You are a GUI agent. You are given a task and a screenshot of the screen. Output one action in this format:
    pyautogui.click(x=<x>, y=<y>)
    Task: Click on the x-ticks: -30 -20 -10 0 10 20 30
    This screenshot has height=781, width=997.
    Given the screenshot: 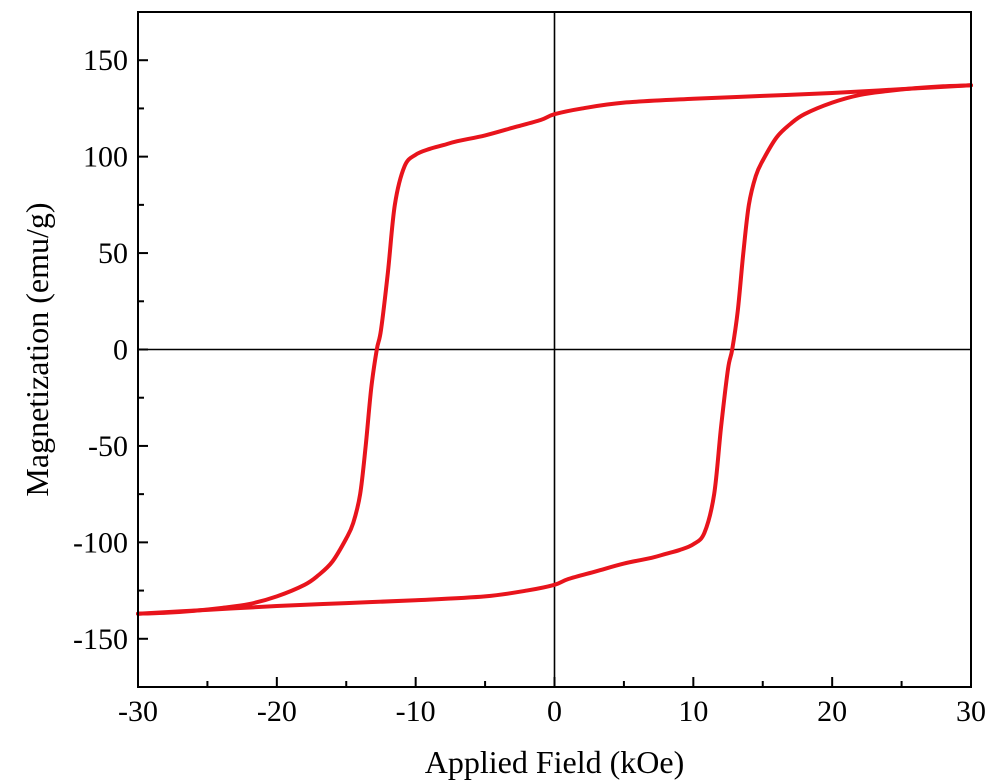 What is the action you would take?
    pyautogui.click(x=552, y=702)
    